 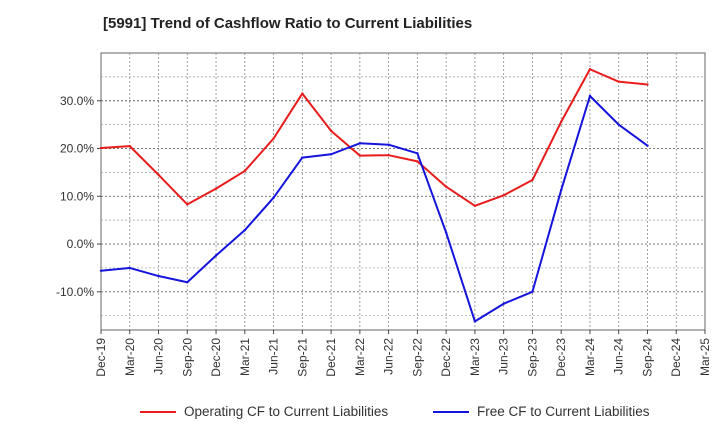 I want to click on x-tick-label: Mar-24, so click(x=590, y=357).